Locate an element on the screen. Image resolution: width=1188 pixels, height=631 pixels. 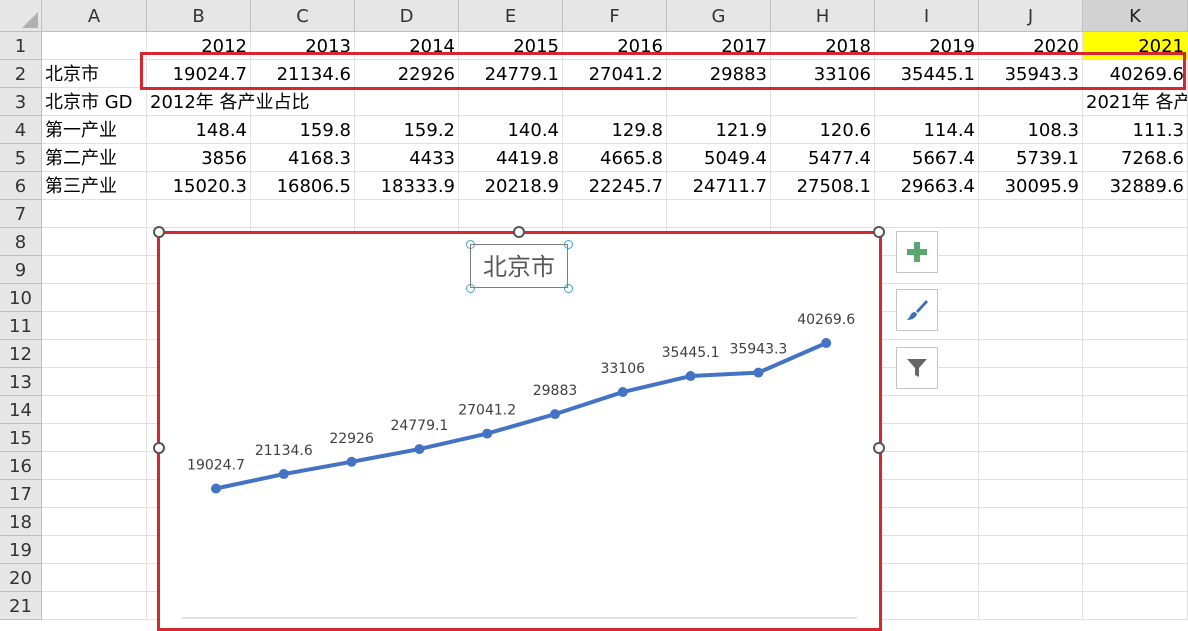
series-line is located at coordinates (521, 416).